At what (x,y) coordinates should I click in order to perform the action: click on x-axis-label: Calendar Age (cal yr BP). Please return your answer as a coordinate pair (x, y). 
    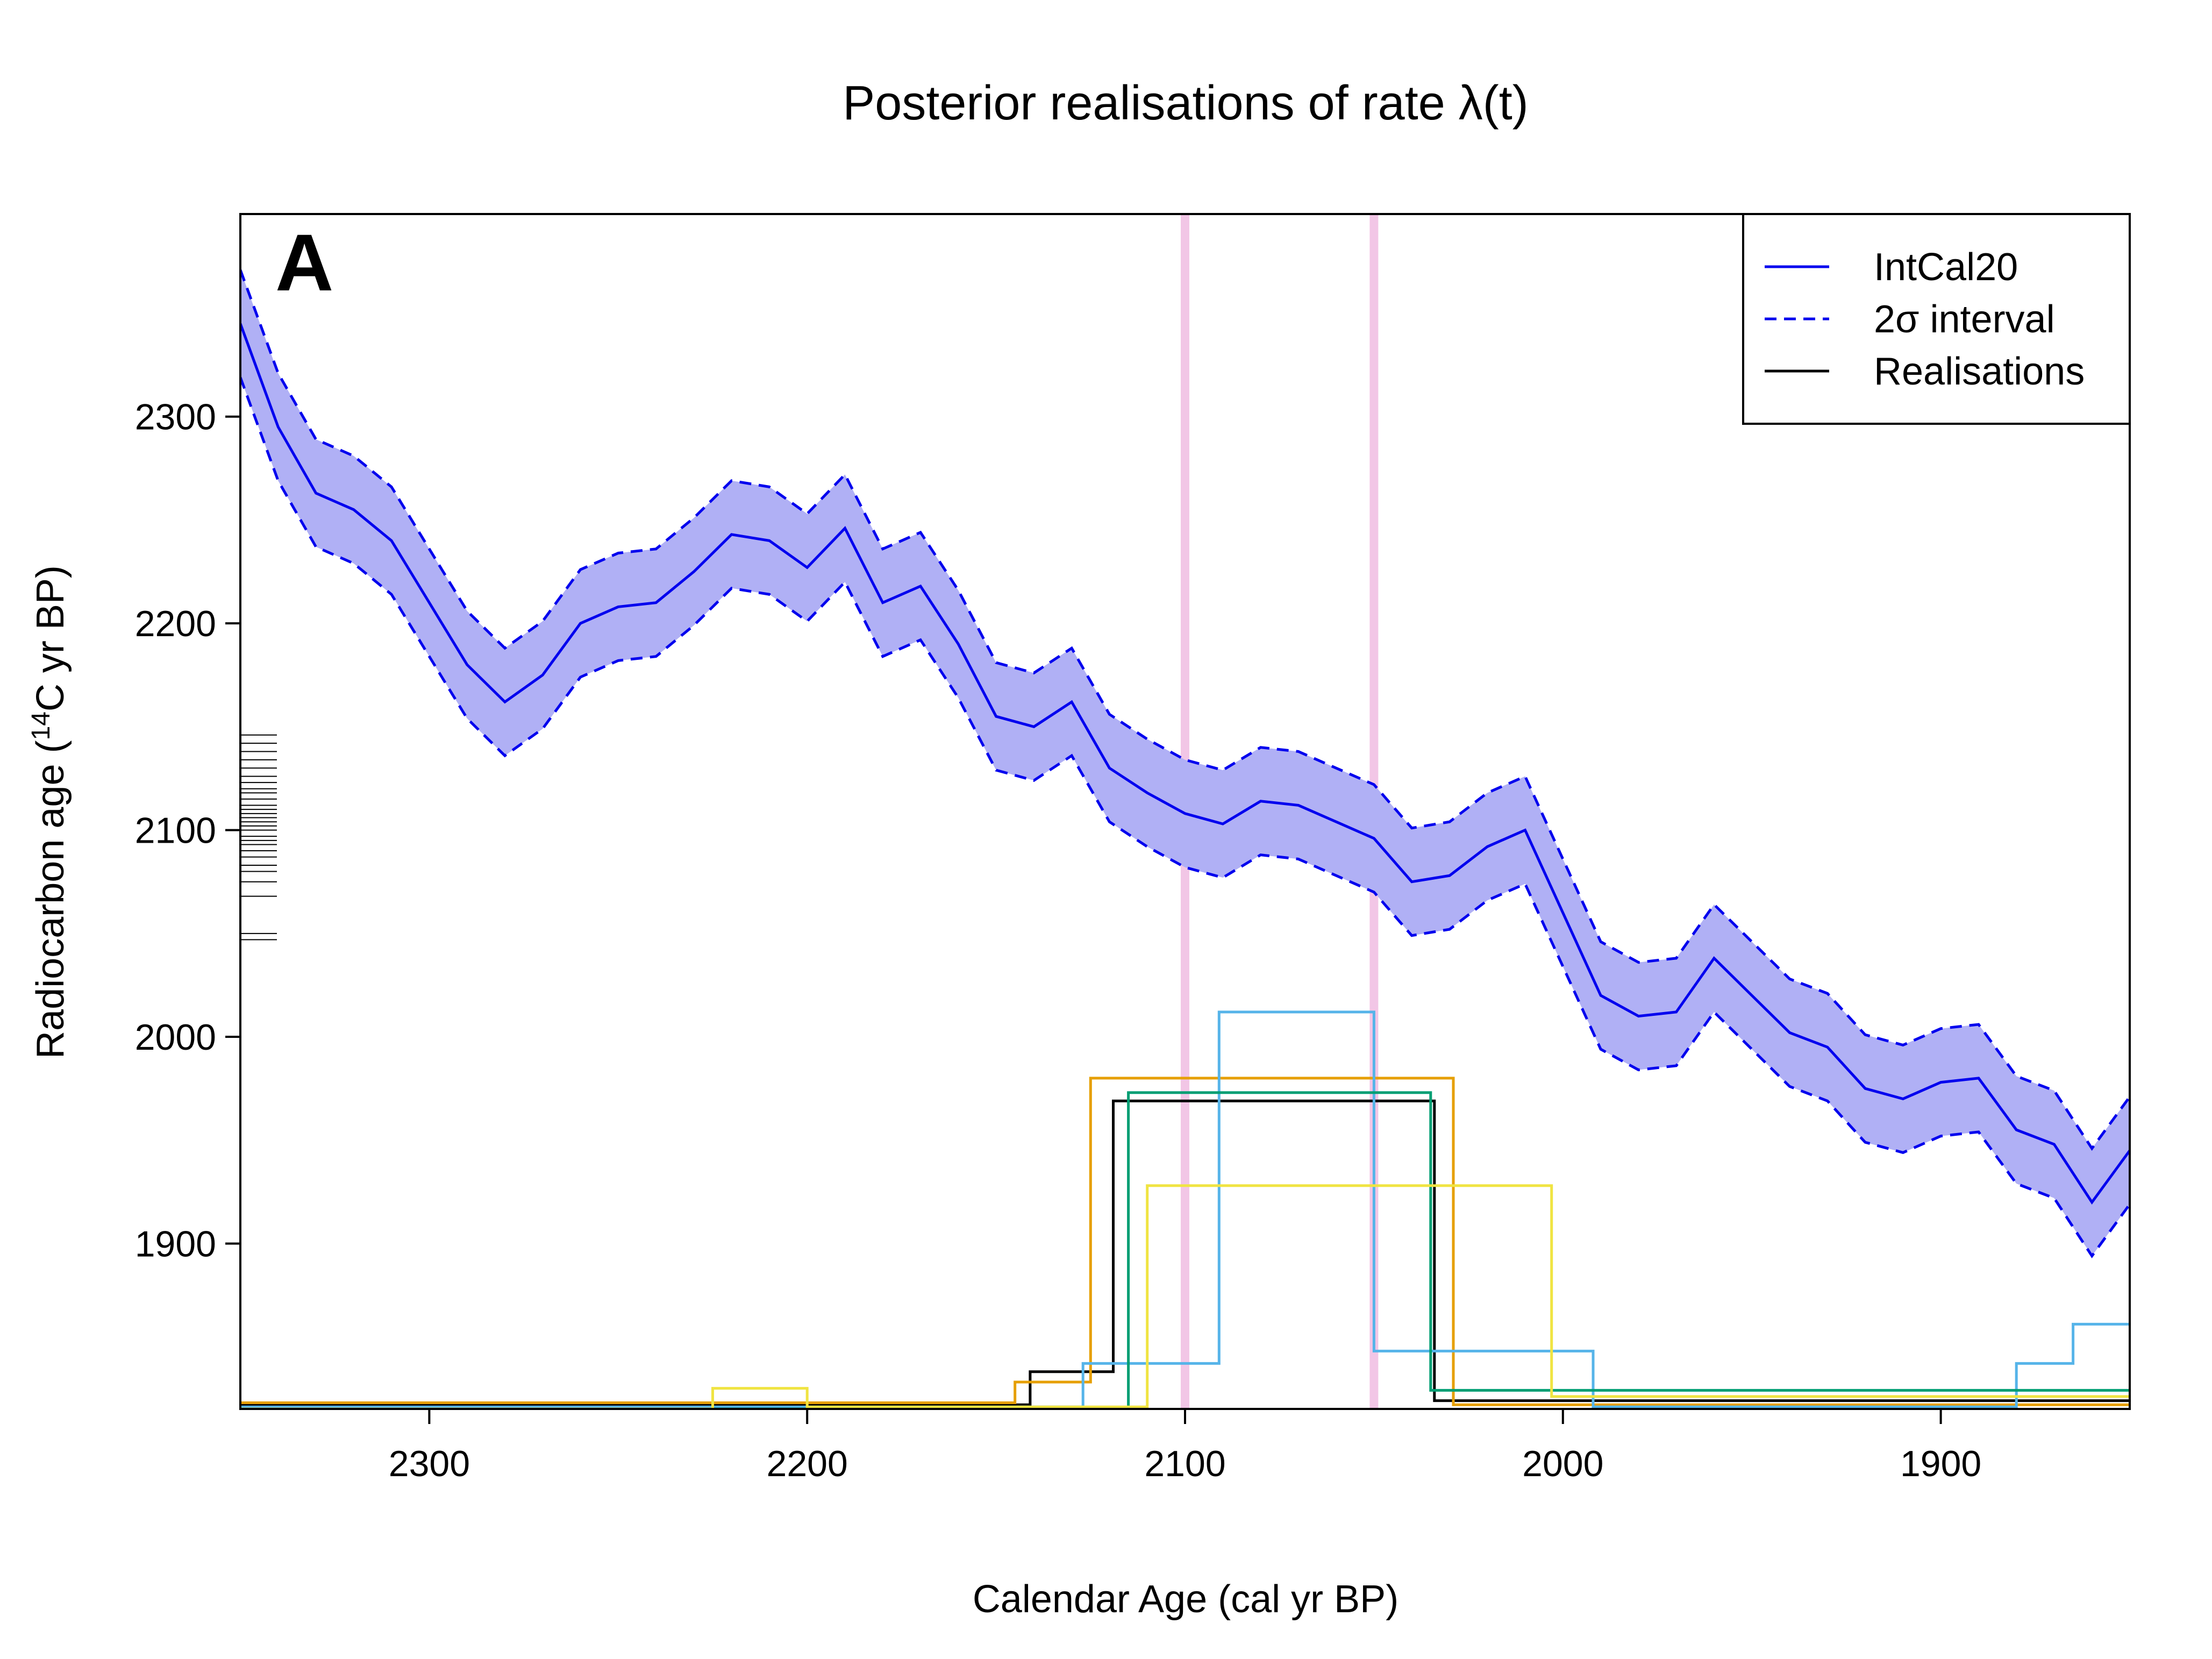
    Looking at the image, I should click on (1185, 1599).